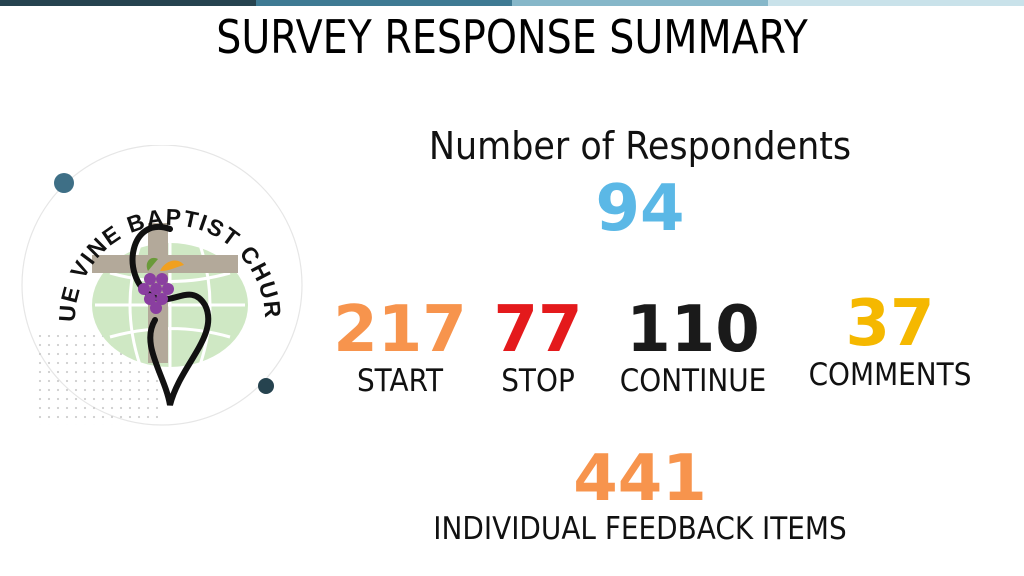 This screenshot has width=1024, height=576. I want to click on stat-value: 217, so click(400, 330).